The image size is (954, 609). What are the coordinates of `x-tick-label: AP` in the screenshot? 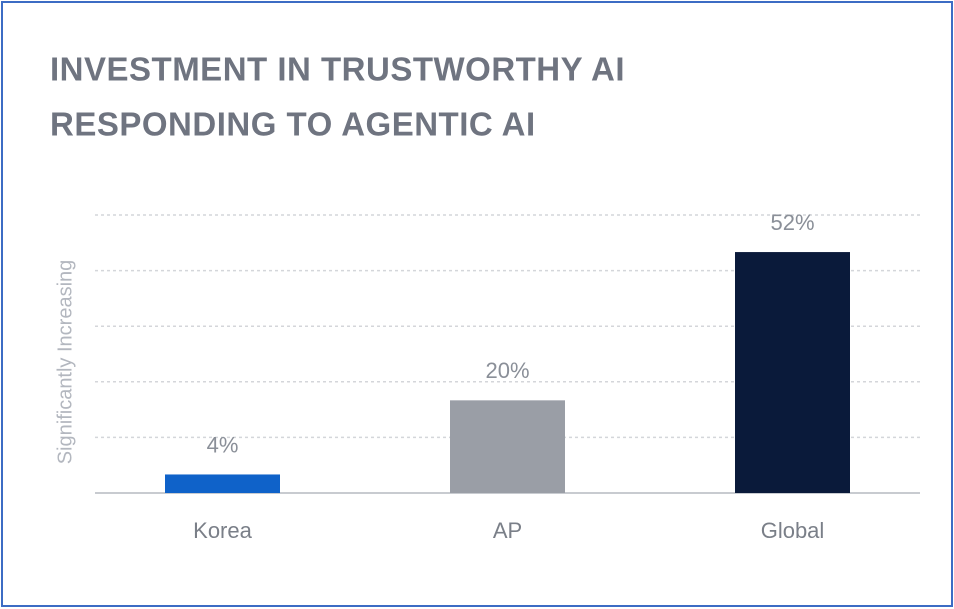 It's located at (507, 530).